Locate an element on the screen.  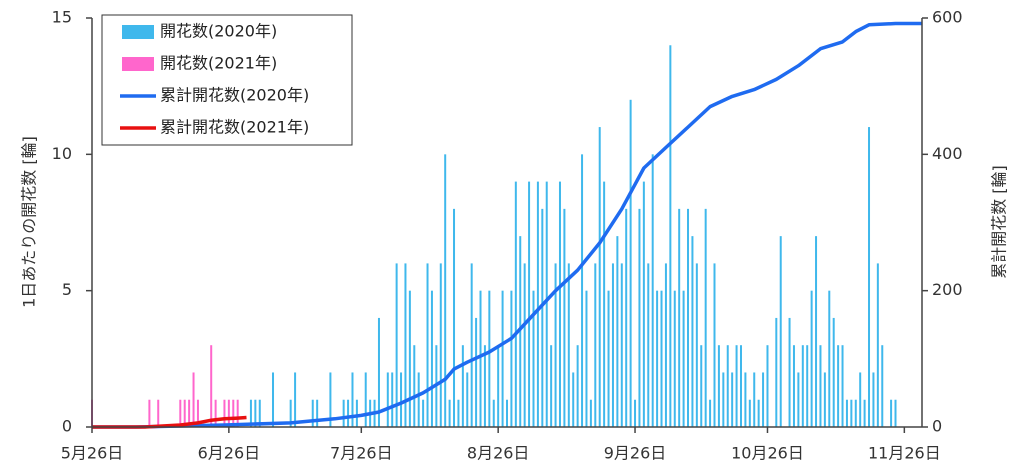
y-tick-label: 5 is located at coordinates (67, 289).